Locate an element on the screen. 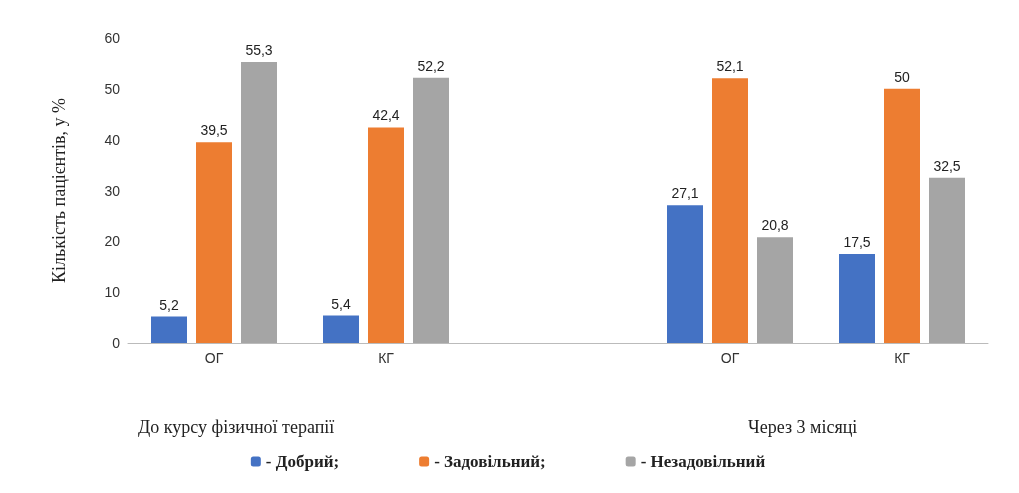  y-tick-label: 10 is located at coordinates (112, 292).